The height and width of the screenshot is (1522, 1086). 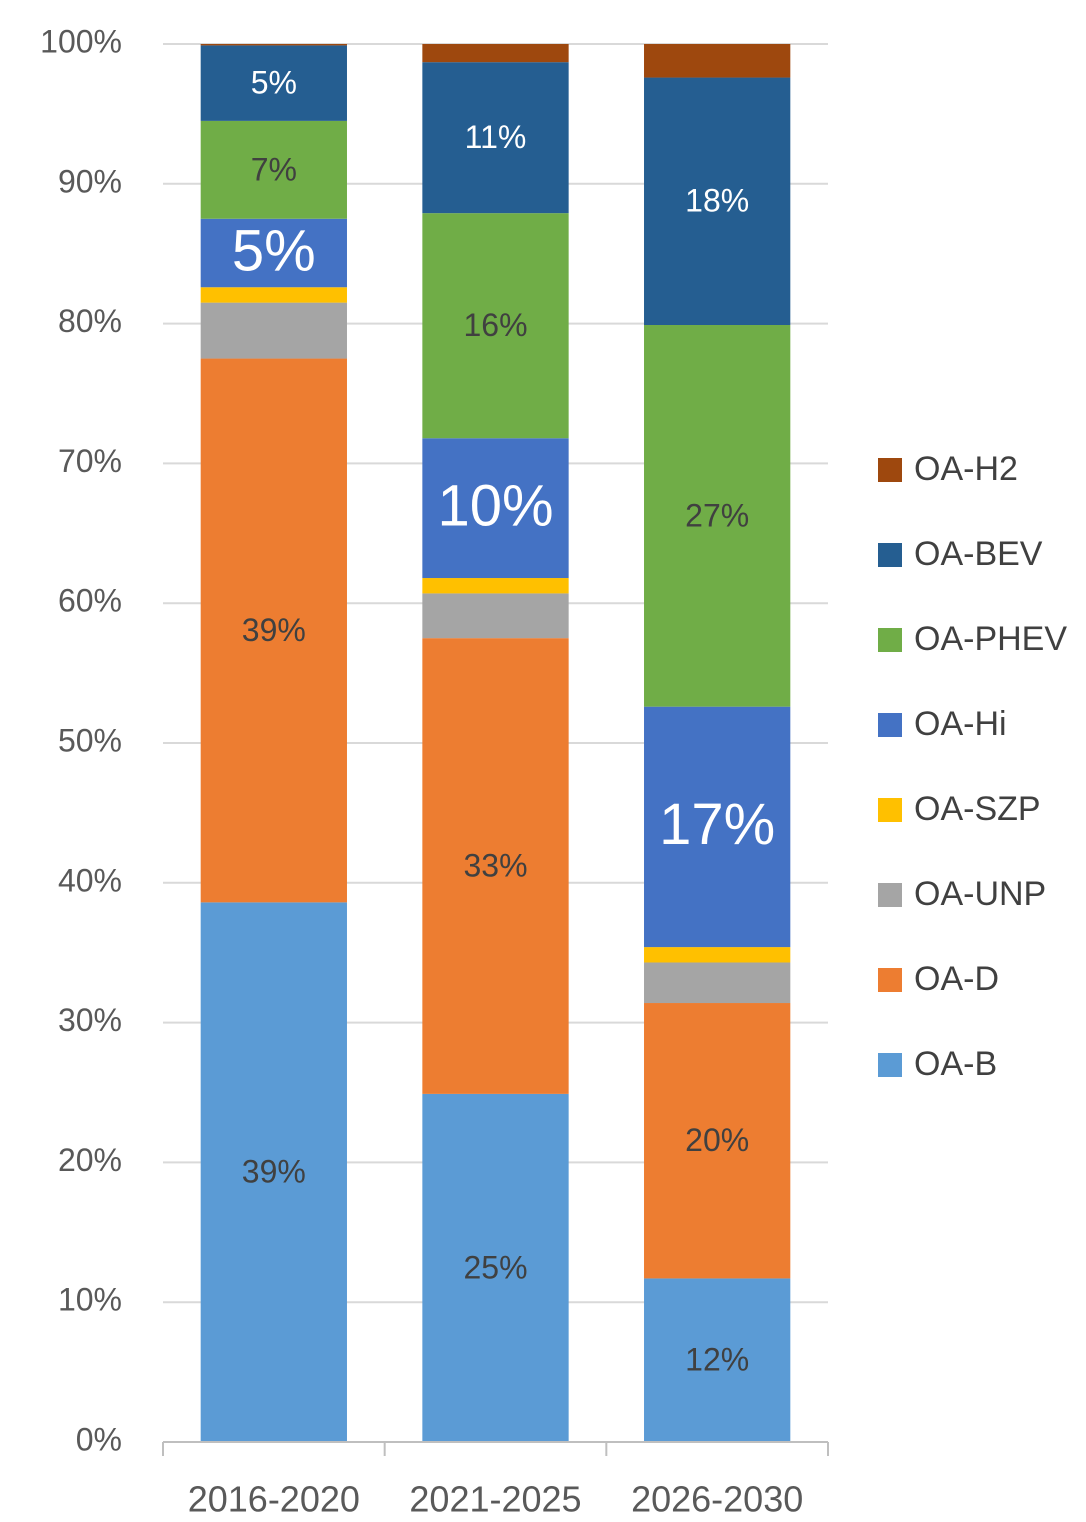 I want to click on y-tick-label: 60%, so click(x=90, y=601).